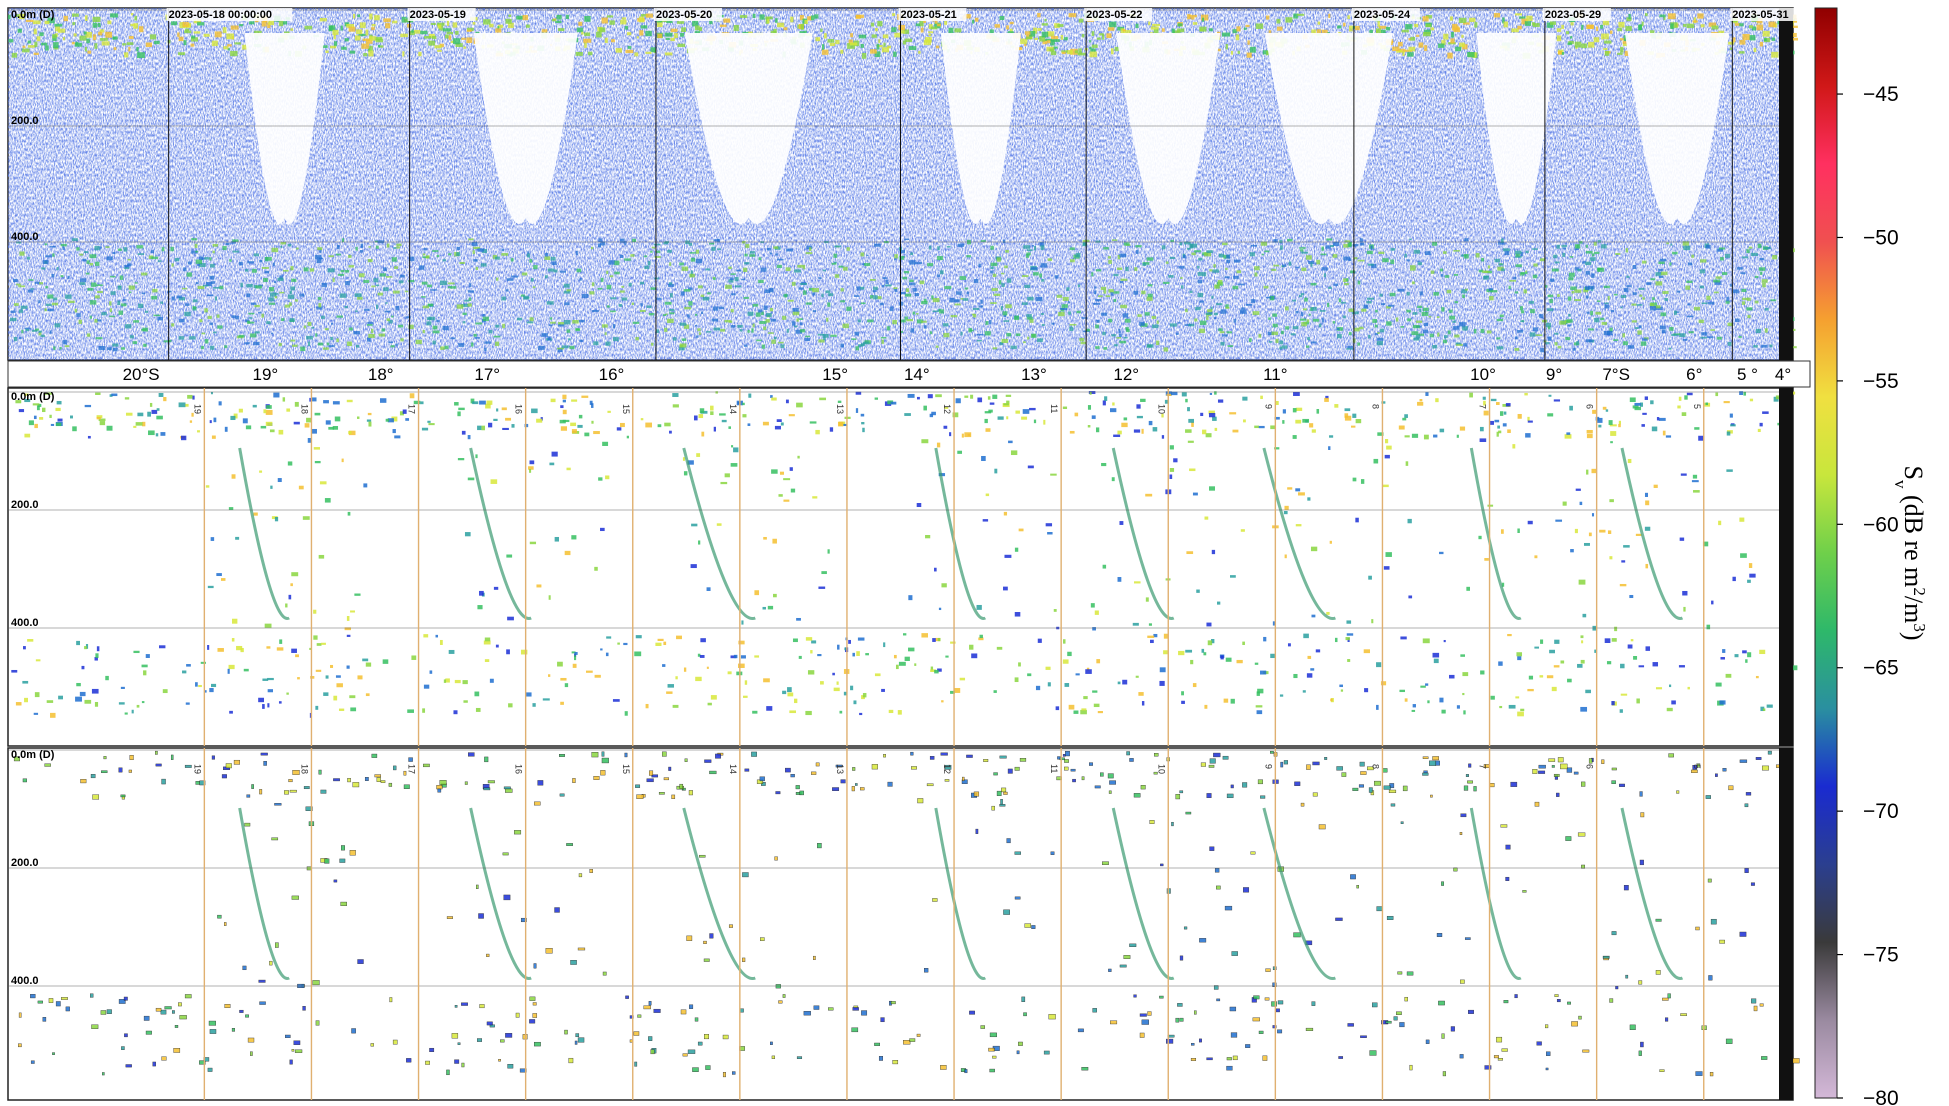  What do you see at coordinates (1881, 668) in the screenshot?
I see `colorbar-tick-label: −65` at bounding box center [1881, 668].